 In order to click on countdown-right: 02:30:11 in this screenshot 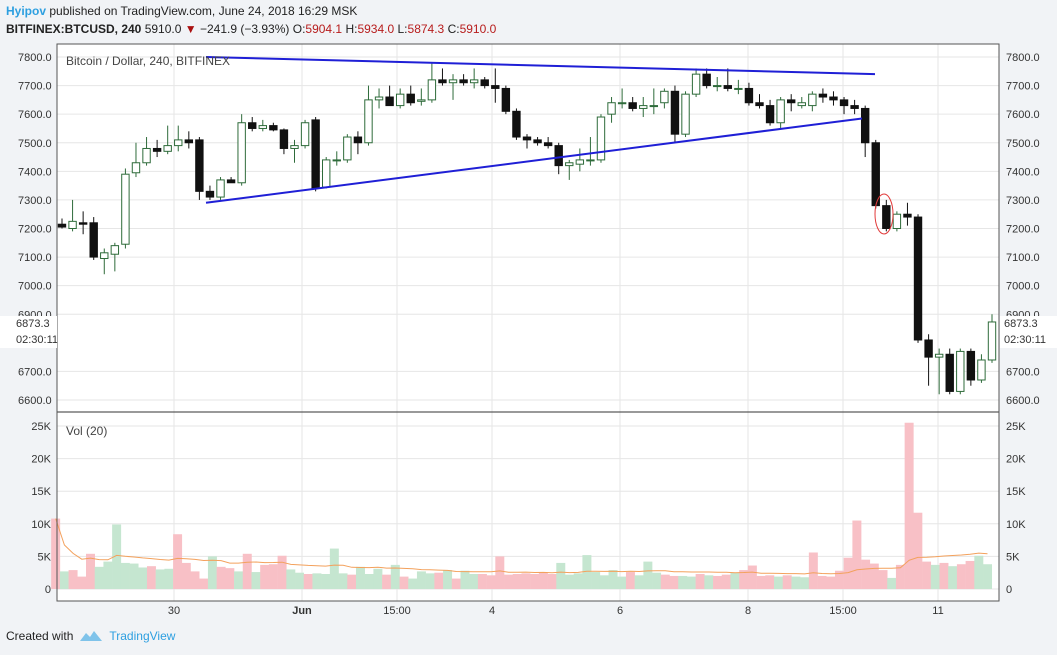, I will do `click(1025, 340)`.